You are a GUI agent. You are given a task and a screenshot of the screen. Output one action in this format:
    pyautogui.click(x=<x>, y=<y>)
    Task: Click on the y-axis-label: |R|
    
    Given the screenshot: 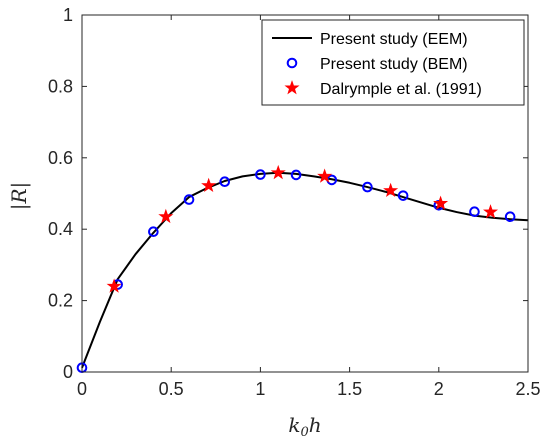 What is the action you would take?
    pyautogui.click(x=19, y=196)
    